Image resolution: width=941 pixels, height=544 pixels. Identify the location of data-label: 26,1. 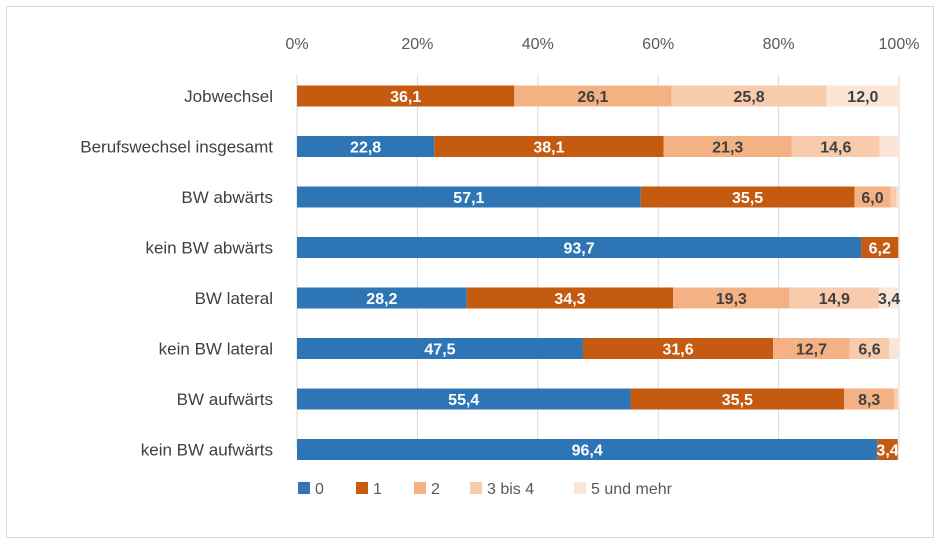
(592, 97).